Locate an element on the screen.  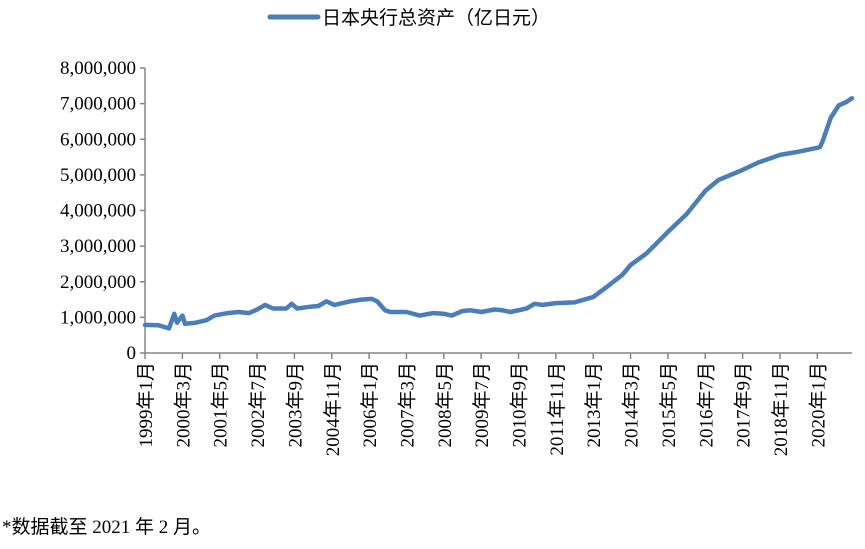
x-tick-label: 2003年9月 is located at coordinates (295, 405).